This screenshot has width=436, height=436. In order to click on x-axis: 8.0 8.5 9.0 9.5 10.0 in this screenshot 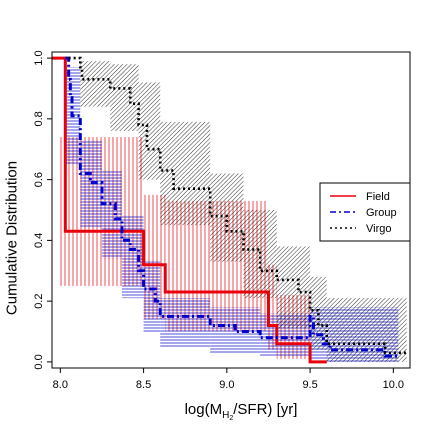, I will do `click(228, 379)`.